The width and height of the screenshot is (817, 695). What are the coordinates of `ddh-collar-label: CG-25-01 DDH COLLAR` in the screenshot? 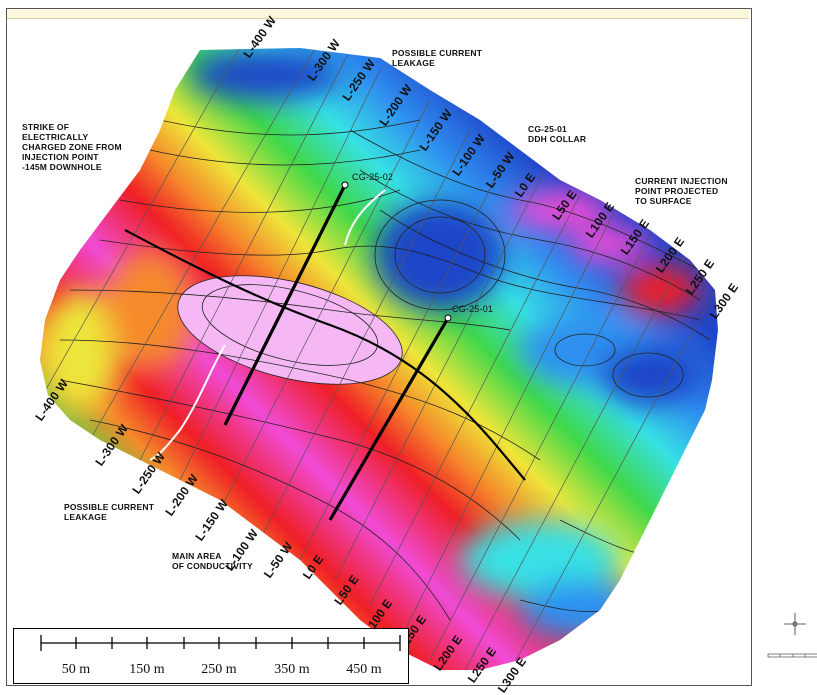 It's located at (557, 134).